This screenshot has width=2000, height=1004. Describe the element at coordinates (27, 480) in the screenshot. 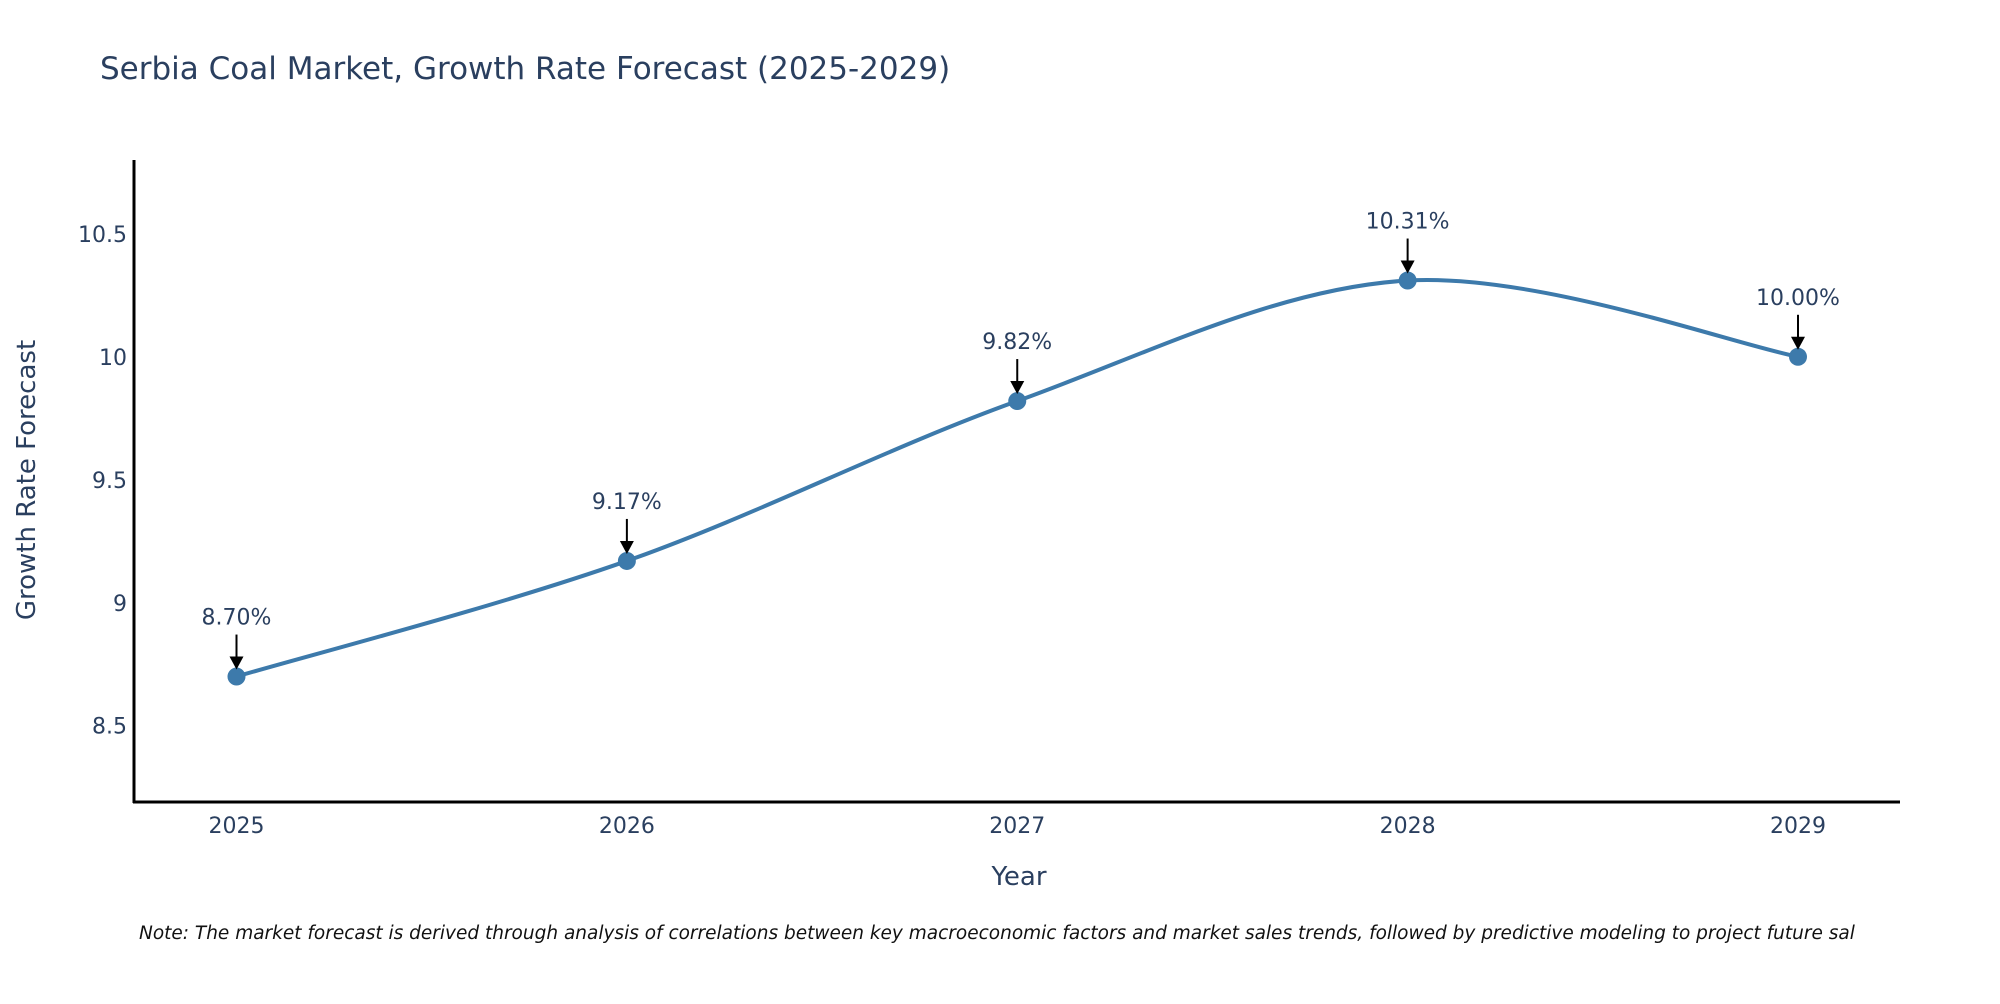

I see `y-axis-title: Growth Rate Forecast` at that location.